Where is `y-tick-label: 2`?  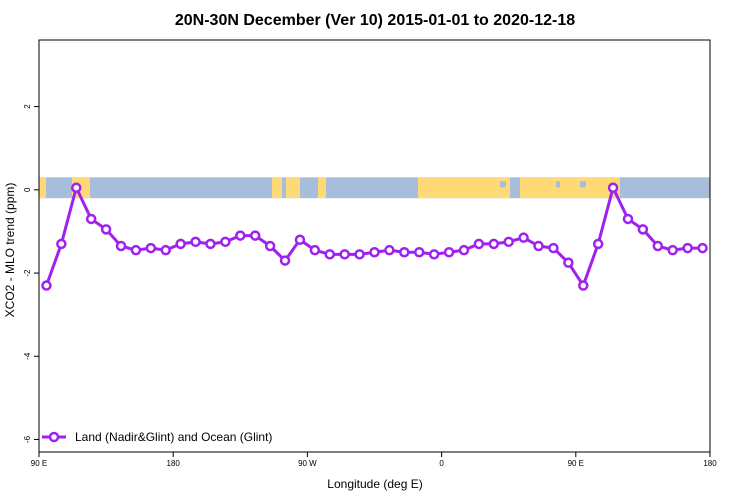 y-tick-label: 2 is located at coordinates (27, 106).